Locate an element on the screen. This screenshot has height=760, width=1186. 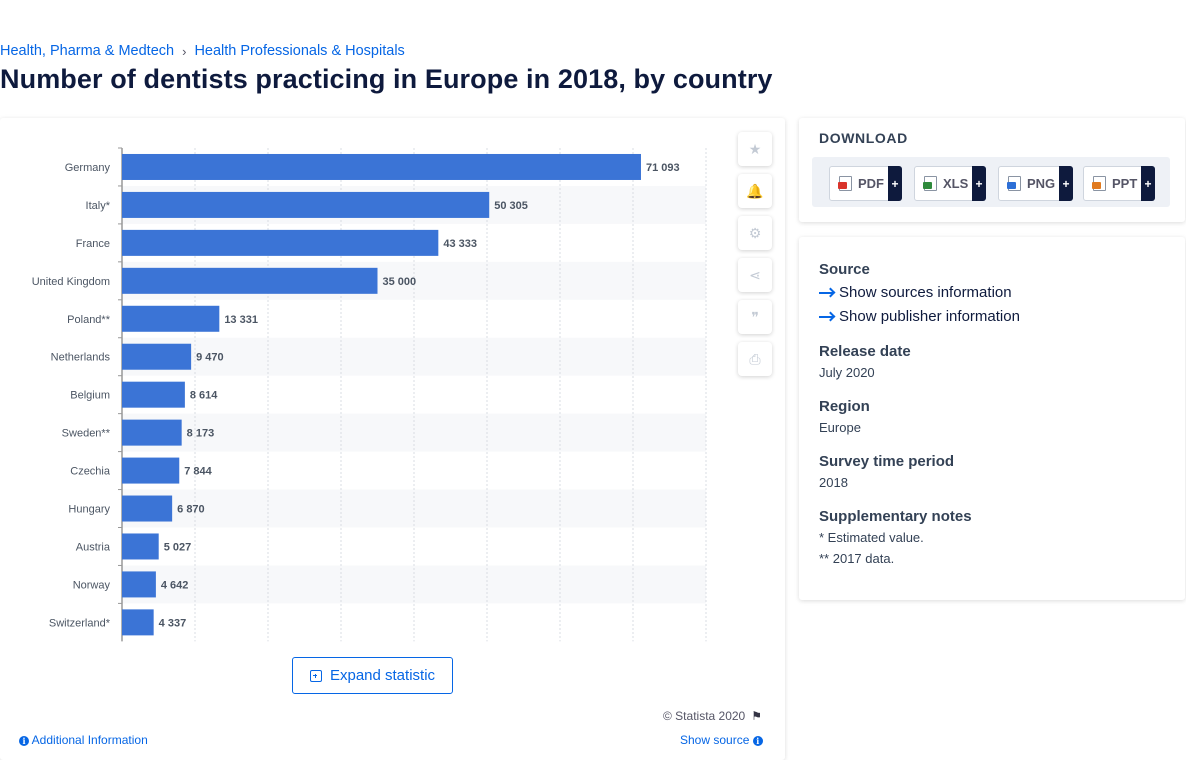
gear-icon: ⚙ is located at coordinates (755, 232).